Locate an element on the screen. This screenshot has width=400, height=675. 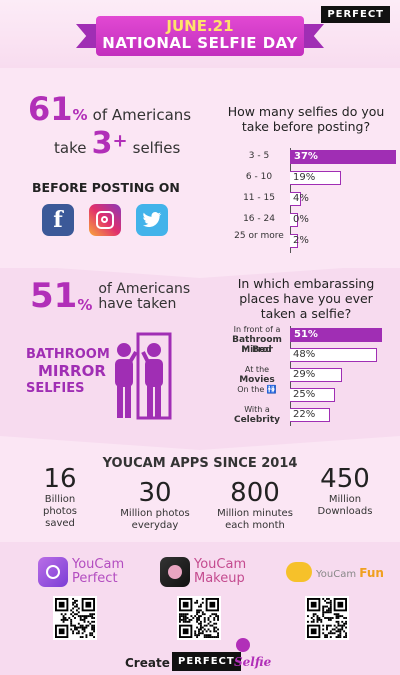
chart1-bar-label: 3 - 5 is located at coordinates (259, 156).